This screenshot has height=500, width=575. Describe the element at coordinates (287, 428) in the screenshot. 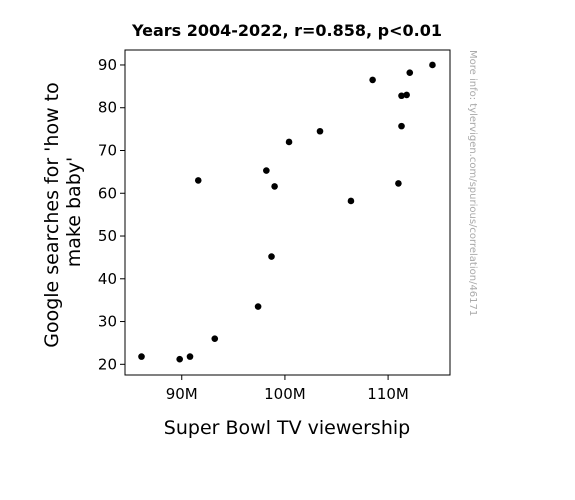

I see `x-axis-label: Super Bowl TV viewership` at that location.